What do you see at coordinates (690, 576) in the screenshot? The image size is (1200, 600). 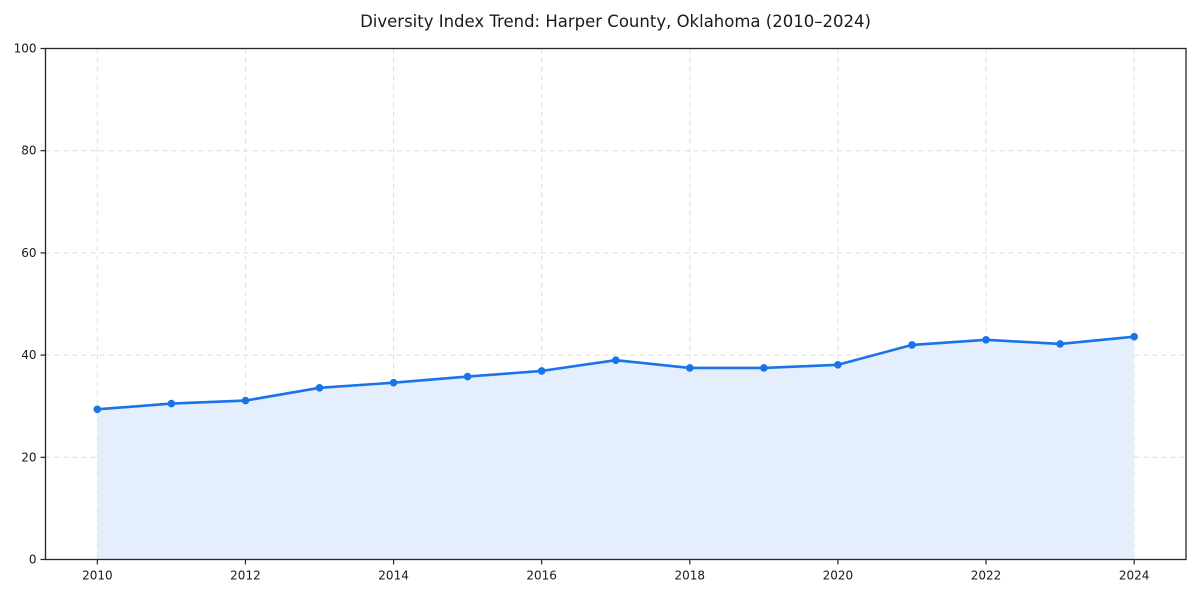 I see `x-axis-tick-label: 2018` at bounding box center [690, 576].